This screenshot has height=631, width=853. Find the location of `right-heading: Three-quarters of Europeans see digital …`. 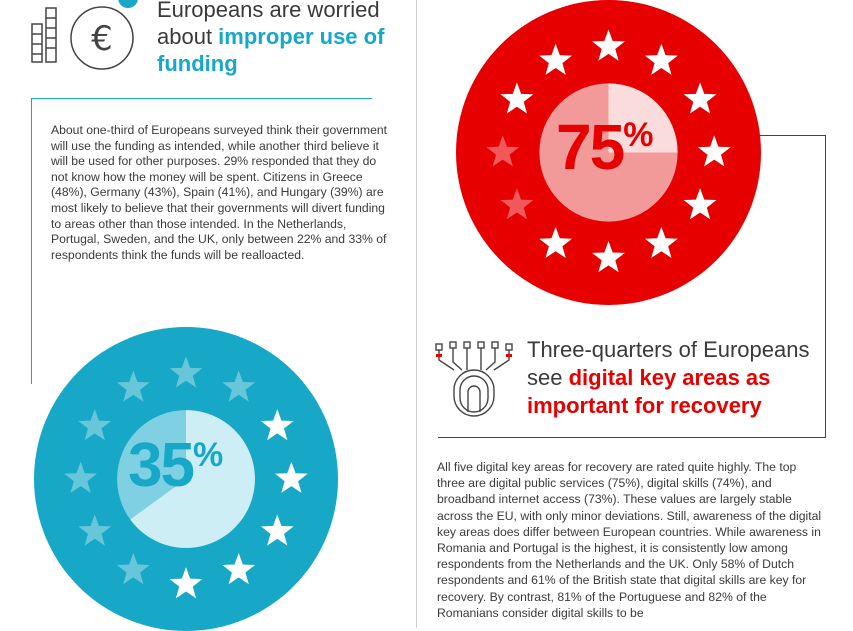

right-heading: Three-quarters of Europeans see digital … is located at coordinates (668, 377).